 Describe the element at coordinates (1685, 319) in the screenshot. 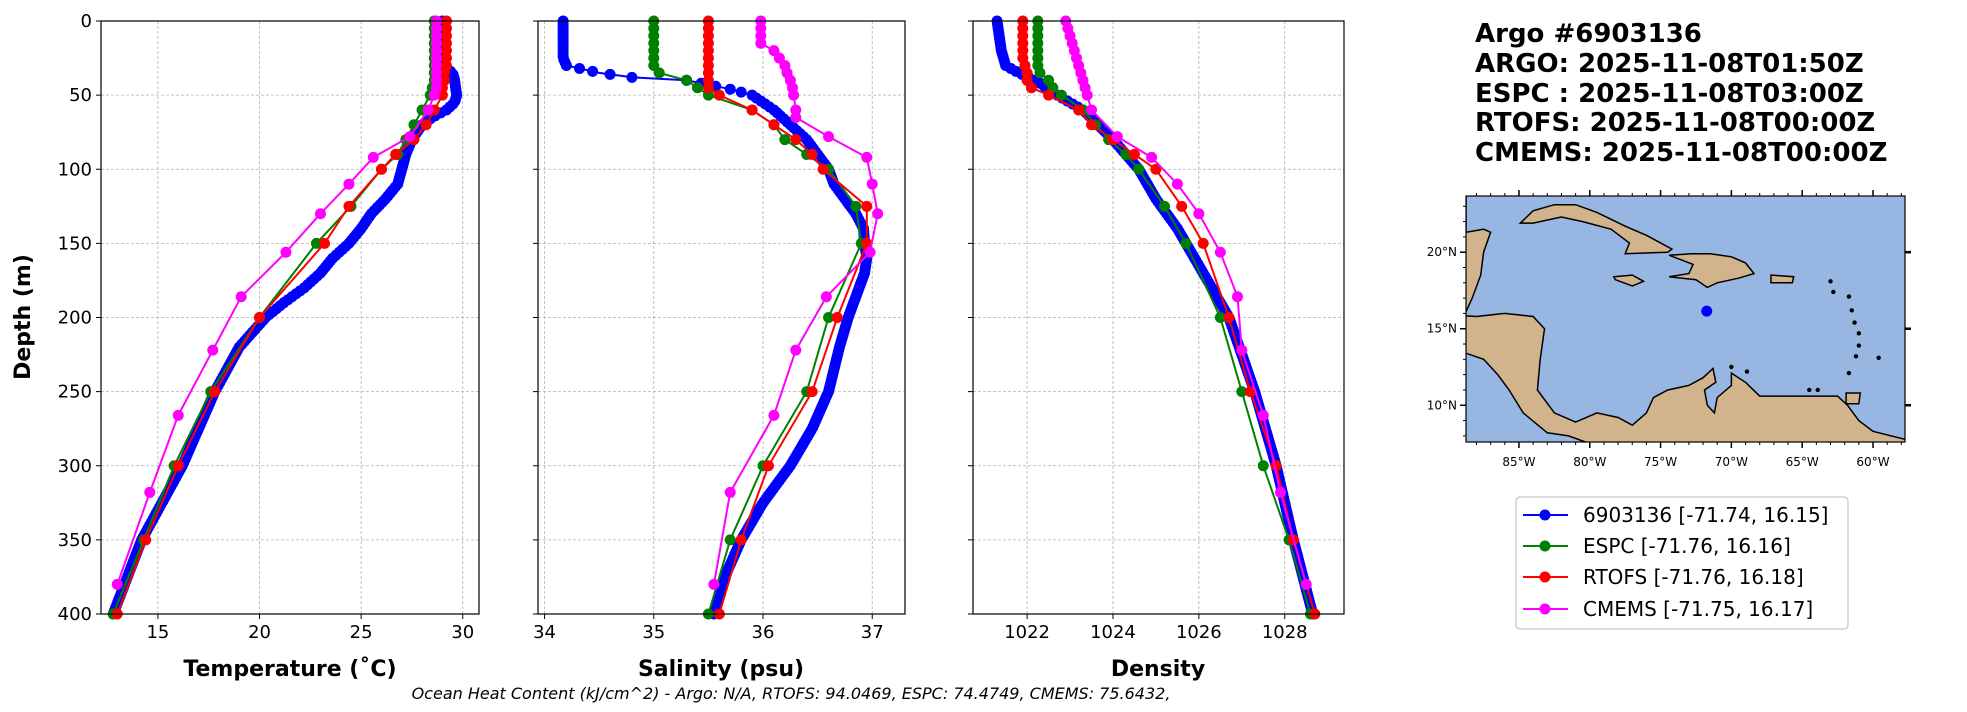

I see `map-frame` at that location.